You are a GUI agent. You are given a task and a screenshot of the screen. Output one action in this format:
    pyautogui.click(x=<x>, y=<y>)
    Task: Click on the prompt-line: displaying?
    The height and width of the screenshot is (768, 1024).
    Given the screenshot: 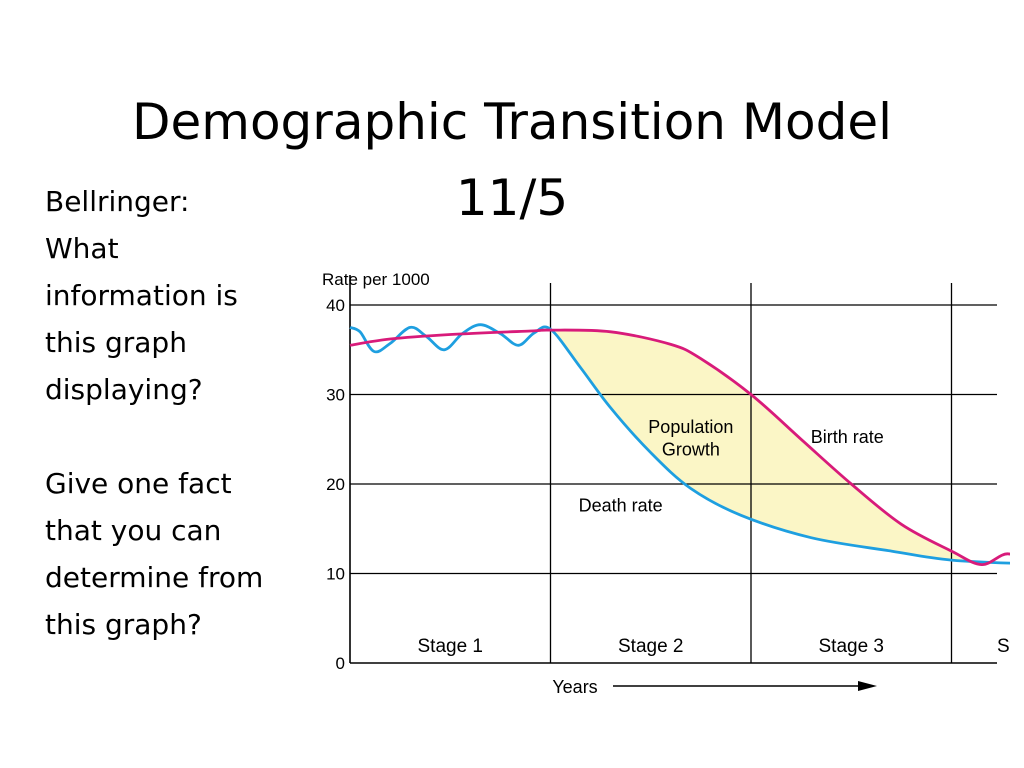 What is the action you would take?
    pyautogui.click(x=124, y=389)
    